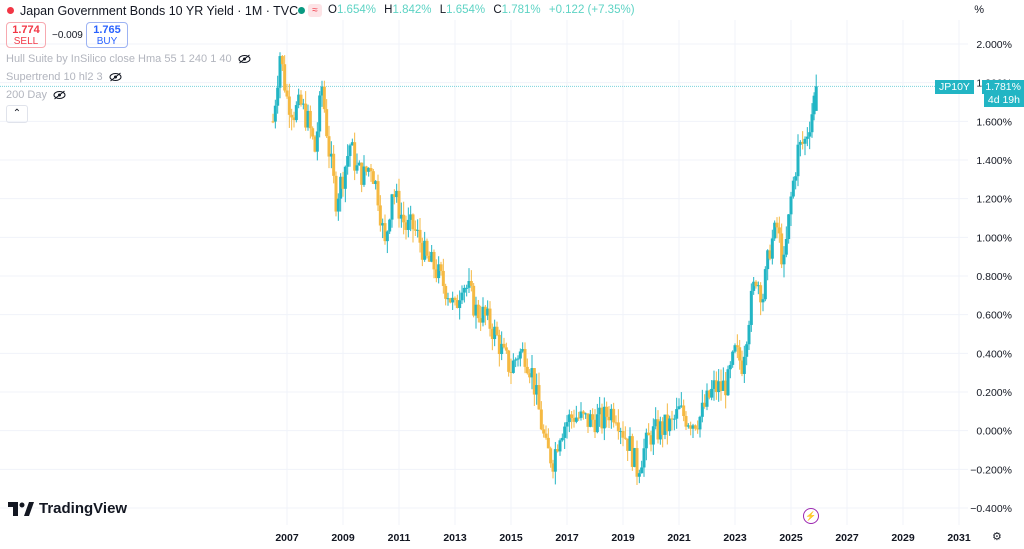  What do you see at coordinates (997, 537) in the screenshot?
I see `gear-icon: ⚙` at bounding box center [997, 537].